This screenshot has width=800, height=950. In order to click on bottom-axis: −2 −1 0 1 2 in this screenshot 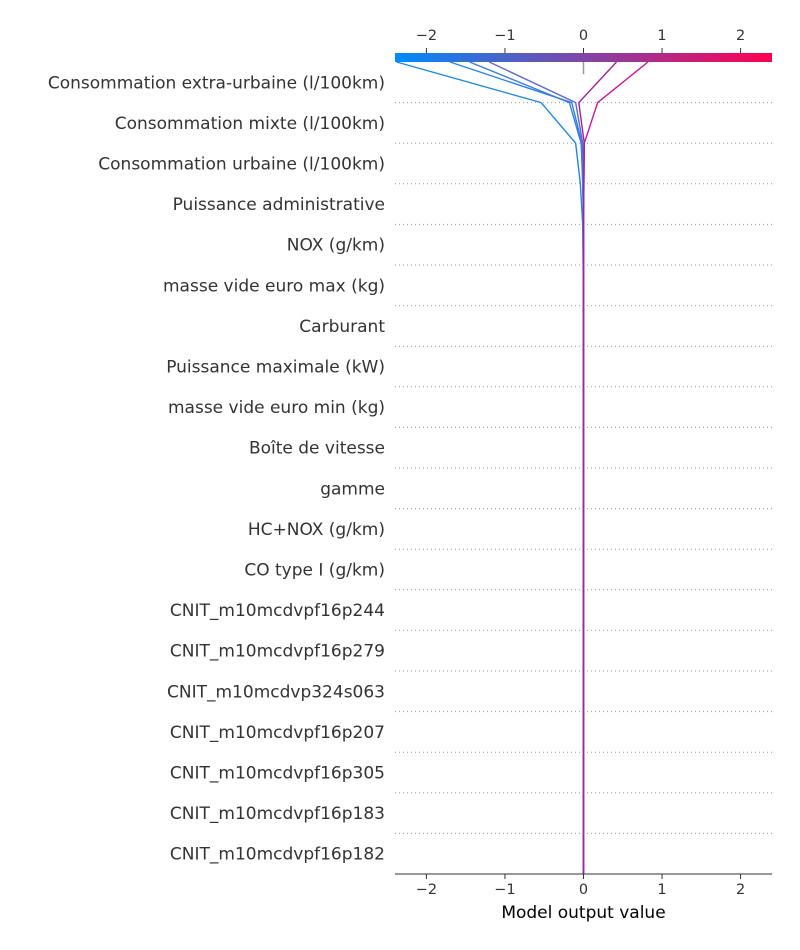, I will do `click(580, 886)`.